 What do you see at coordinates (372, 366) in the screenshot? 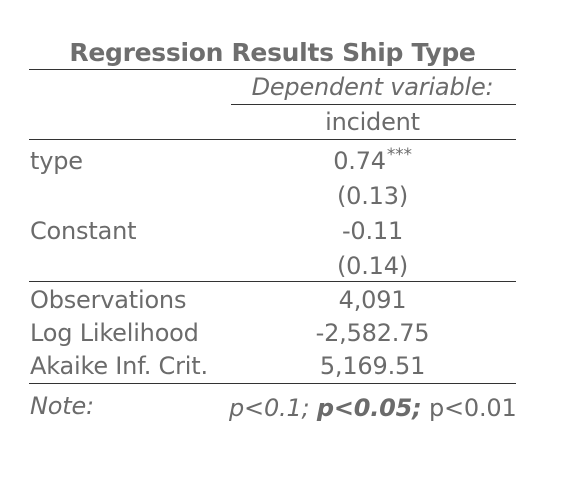
I see `stat-value-aic: 5,169.51` at bounding box center [372, 366].